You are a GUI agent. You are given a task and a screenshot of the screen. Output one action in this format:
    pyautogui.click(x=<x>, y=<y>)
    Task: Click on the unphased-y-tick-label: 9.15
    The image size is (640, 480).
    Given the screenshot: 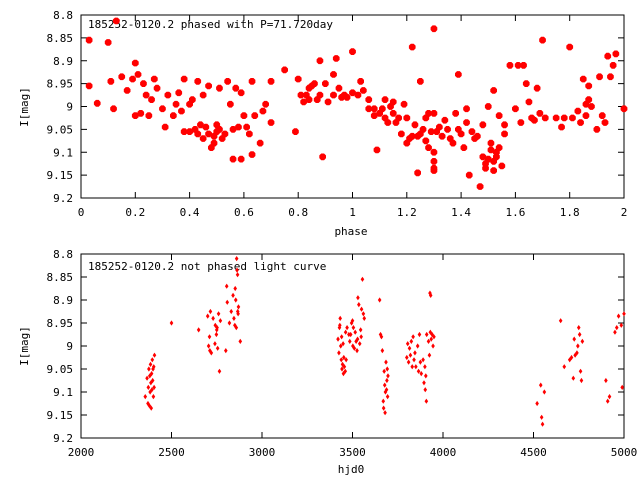 What is the action you would take?
    pyautogui.click(x=60, y=415)
    